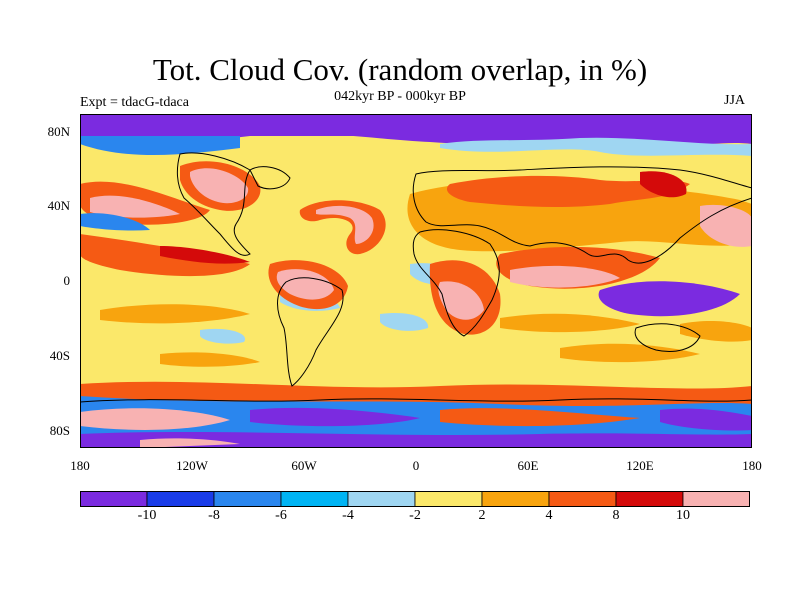  What do you see at coordinates (640, 465) in the screenshot?
I see `lon-tick-120e: 120E` at bounding box center [640, 465].